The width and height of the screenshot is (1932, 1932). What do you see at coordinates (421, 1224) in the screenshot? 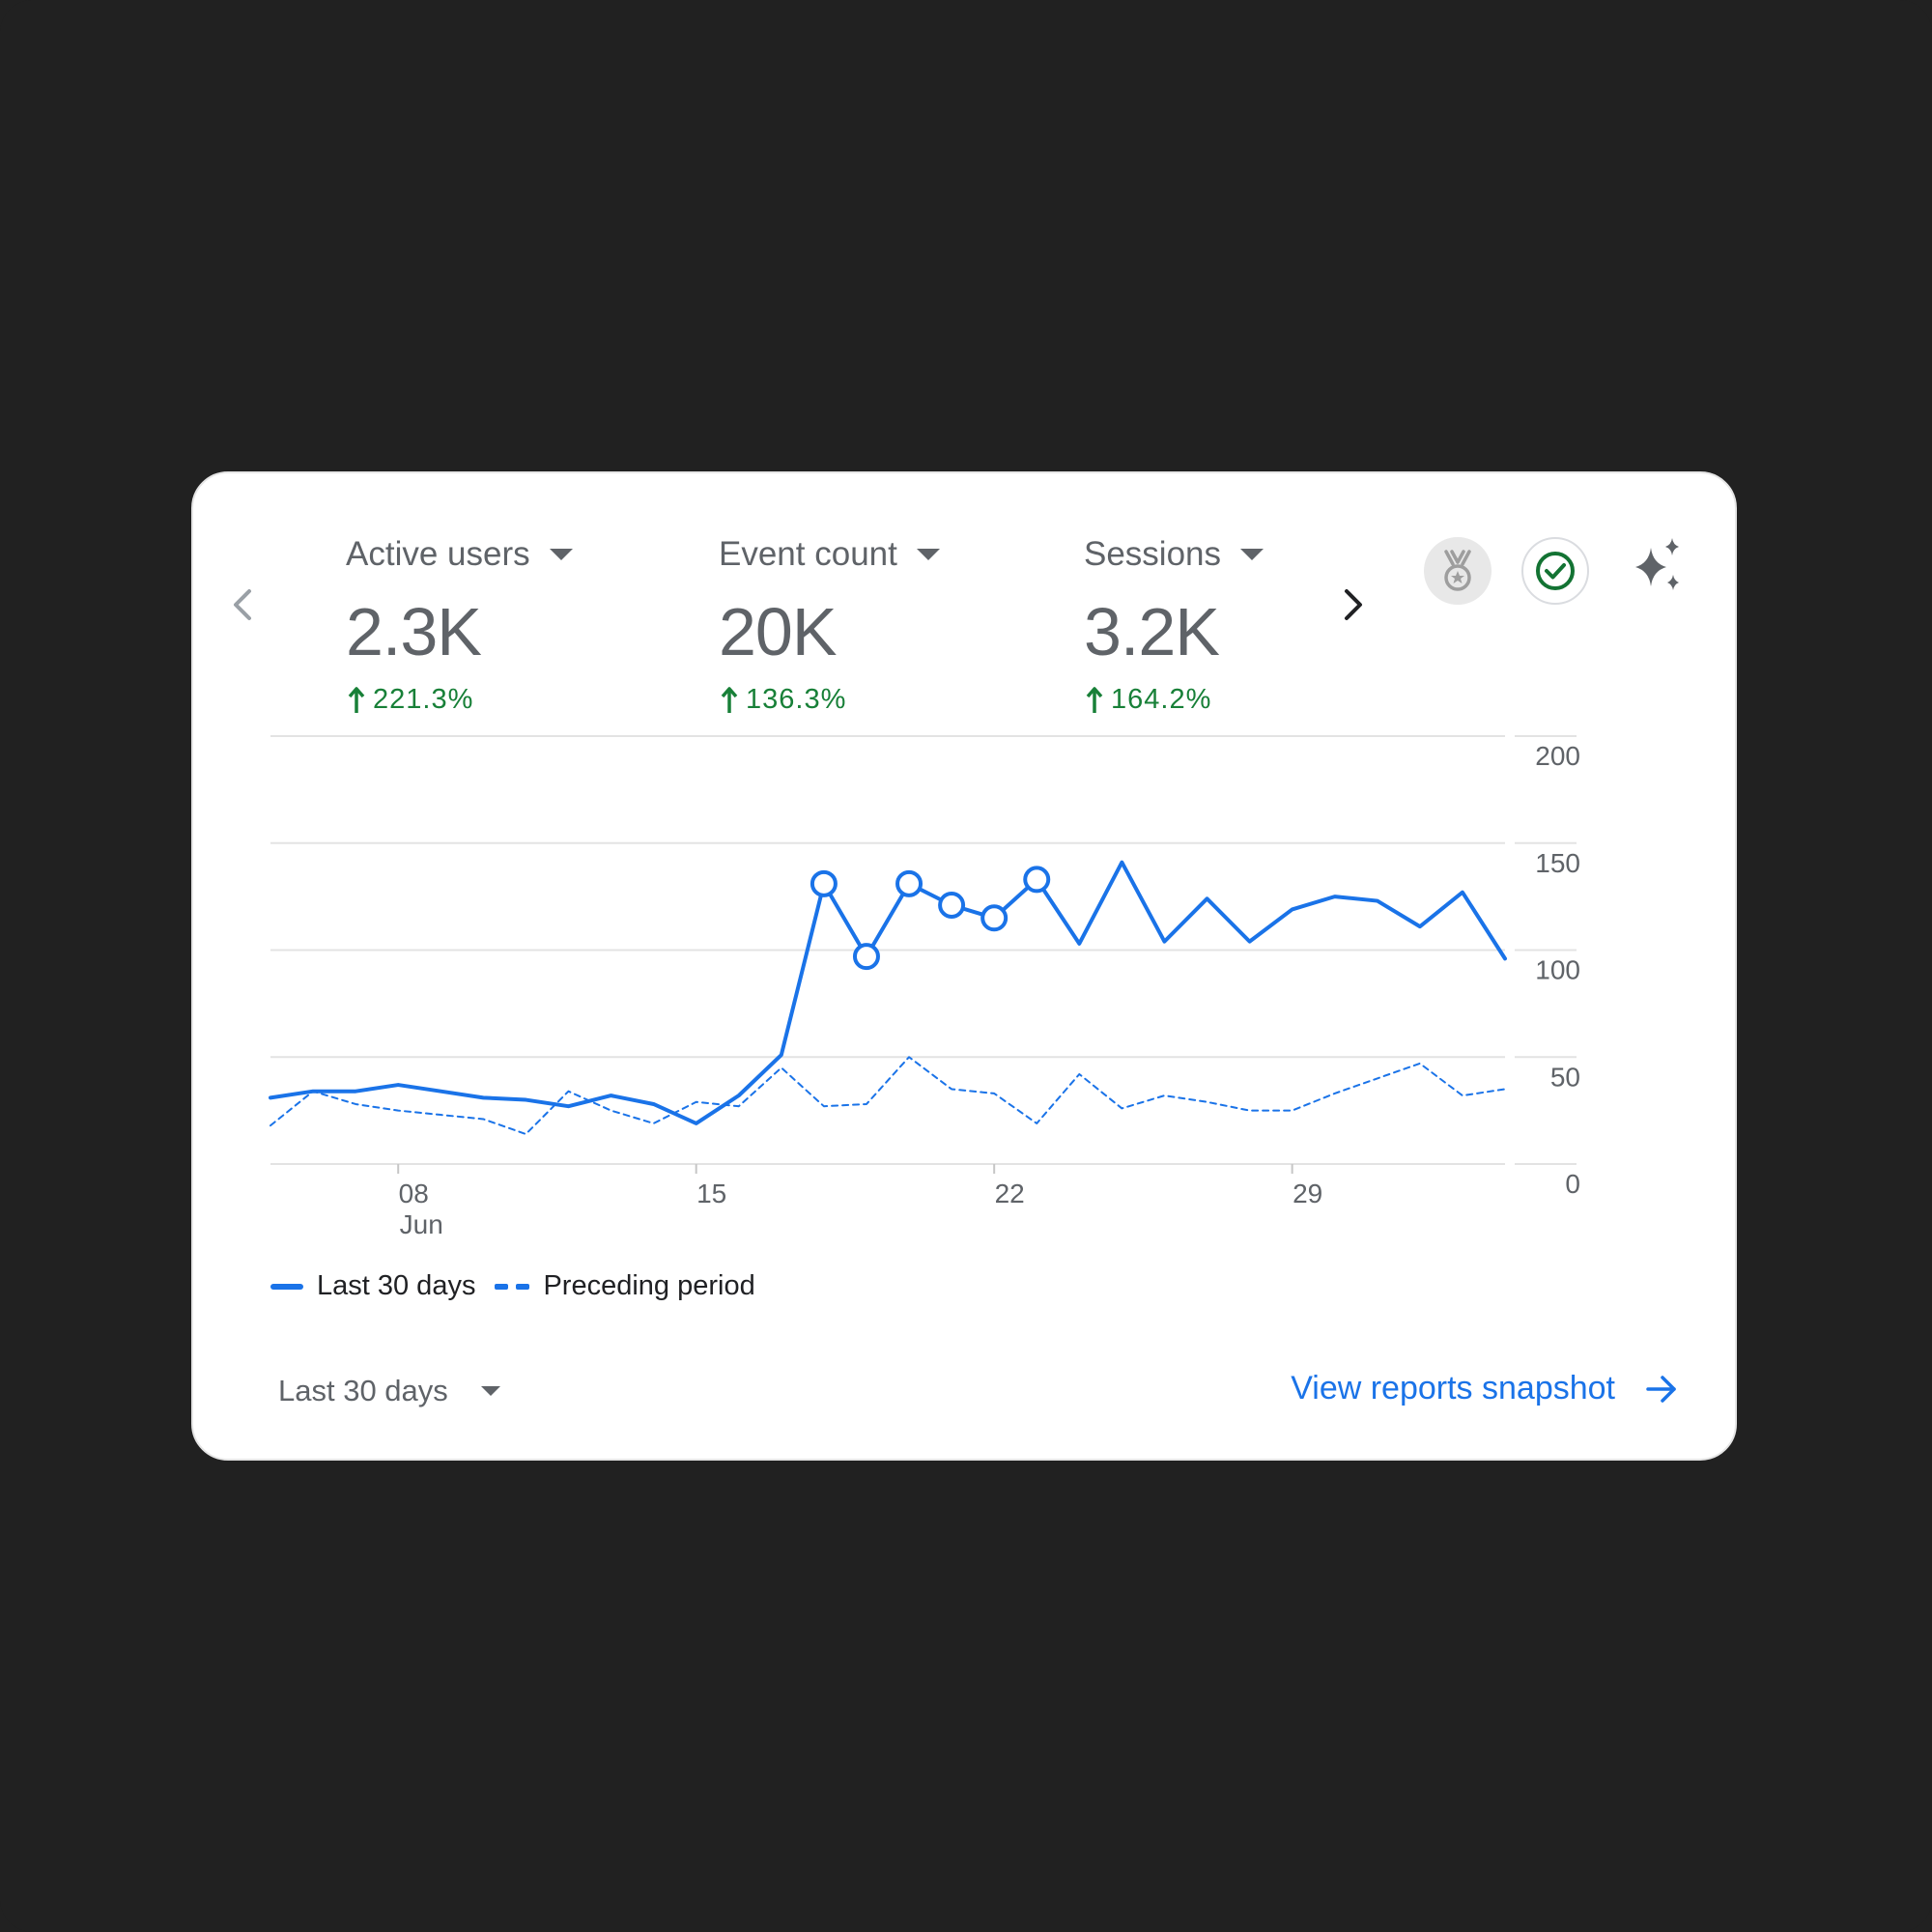
I see `x-tick-sublabel: Jun` at bounding box center [421, 1224].